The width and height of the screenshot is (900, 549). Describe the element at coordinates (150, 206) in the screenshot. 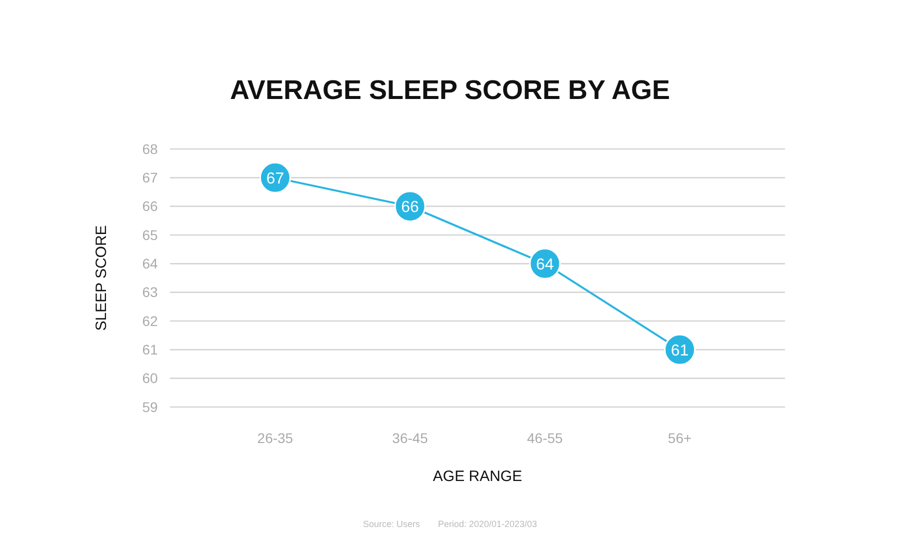

I see `y-tick-label: 66` at that location.